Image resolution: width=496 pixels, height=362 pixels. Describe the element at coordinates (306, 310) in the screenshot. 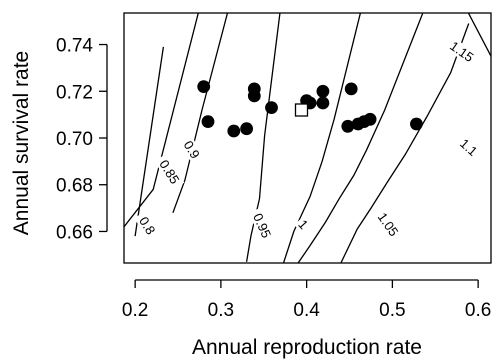

I see `x-tick-label: 0.4` at that location.